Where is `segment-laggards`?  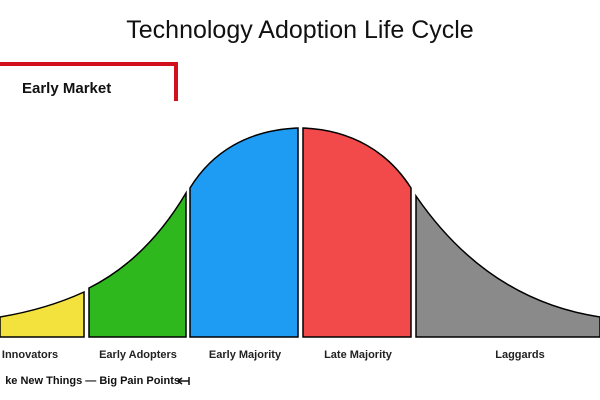 segment-laggards is located at coordinates (507, 265).